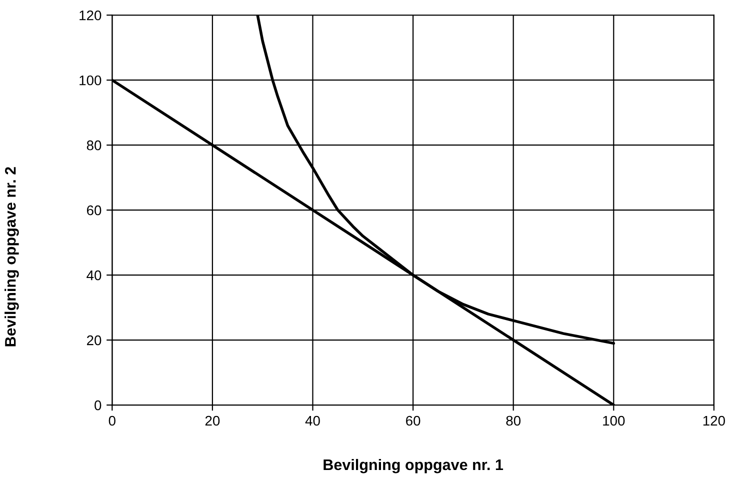 The image size is (733, 488). I want to click on x-axis-title: Bevilgning oppgave nr. 1, so click(414, 466).